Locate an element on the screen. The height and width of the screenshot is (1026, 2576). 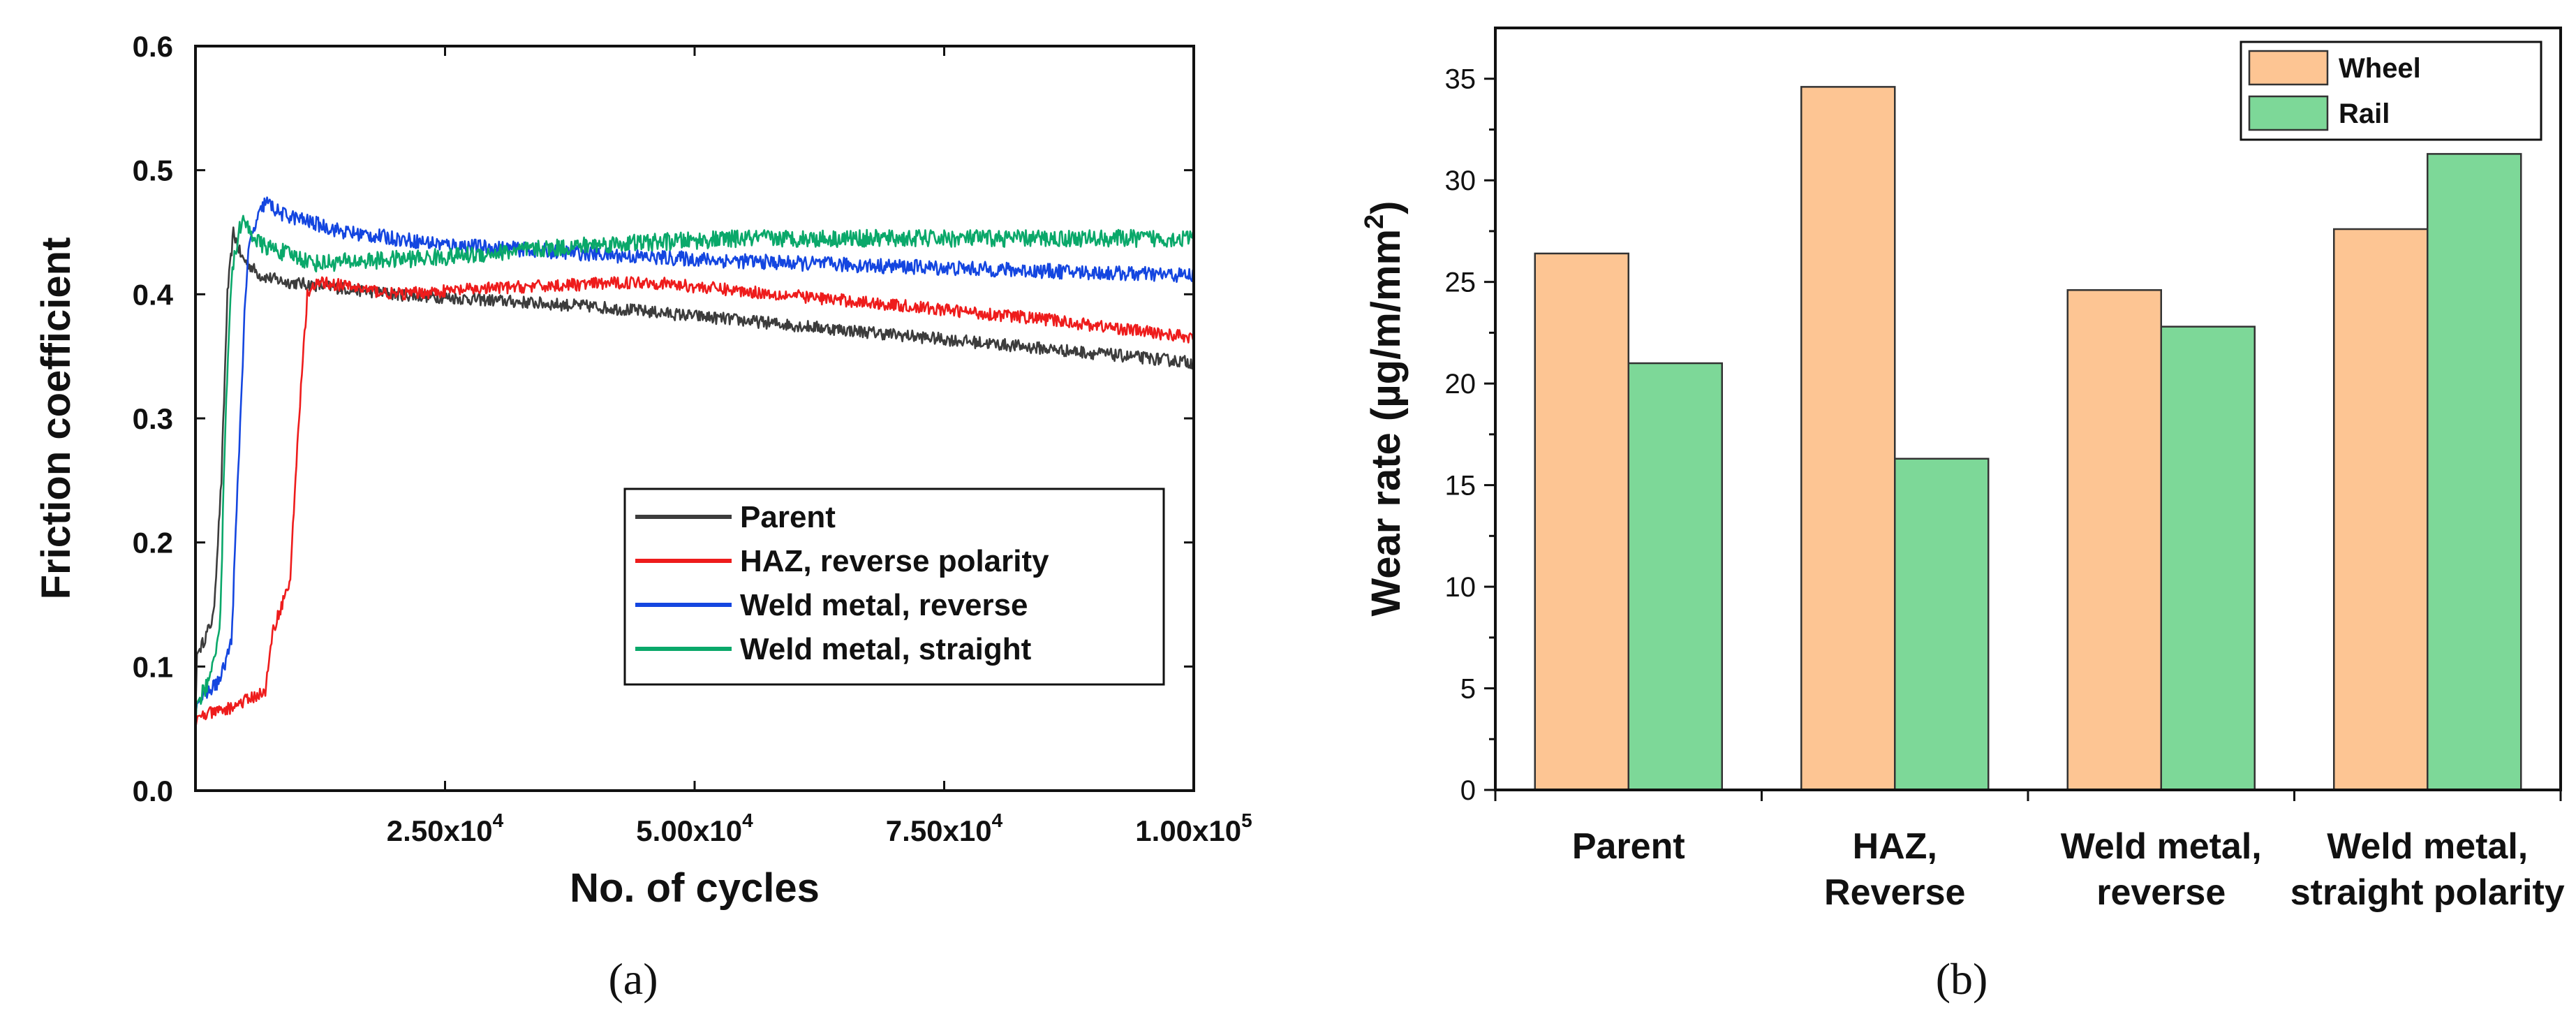
wear-category-label: Reverse is located at coordinates (1894, 893).